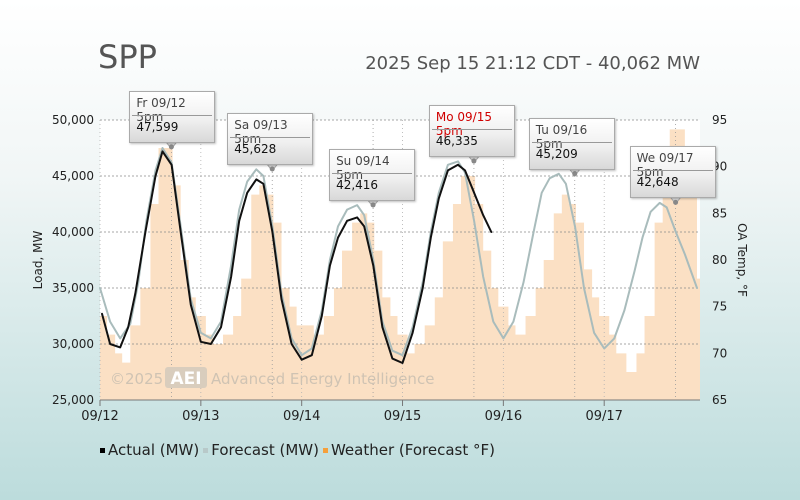 The image size is (800, 500). What do you see at coordinates (322, 379) in the screenshot?
I see `watermark-text: Advanced Energy Intelligence` at bounding box center [322, 379].